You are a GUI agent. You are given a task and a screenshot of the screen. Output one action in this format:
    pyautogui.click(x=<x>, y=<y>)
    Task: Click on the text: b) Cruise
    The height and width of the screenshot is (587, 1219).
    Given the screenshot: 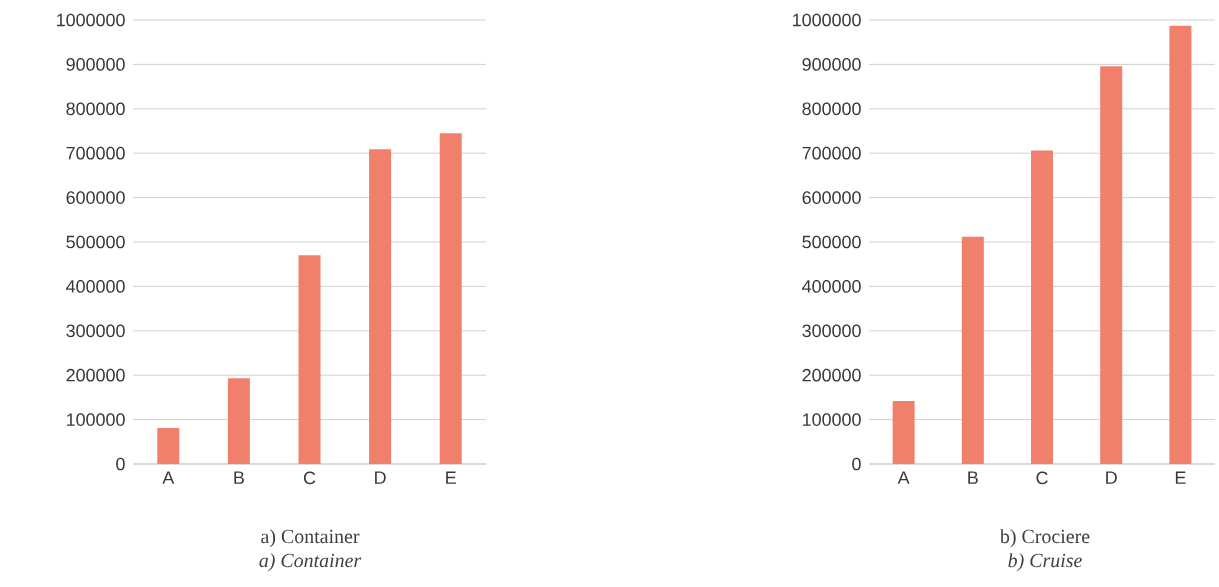 What is the action you would take?
    pyautogui.click(x=1045, y=562)
    